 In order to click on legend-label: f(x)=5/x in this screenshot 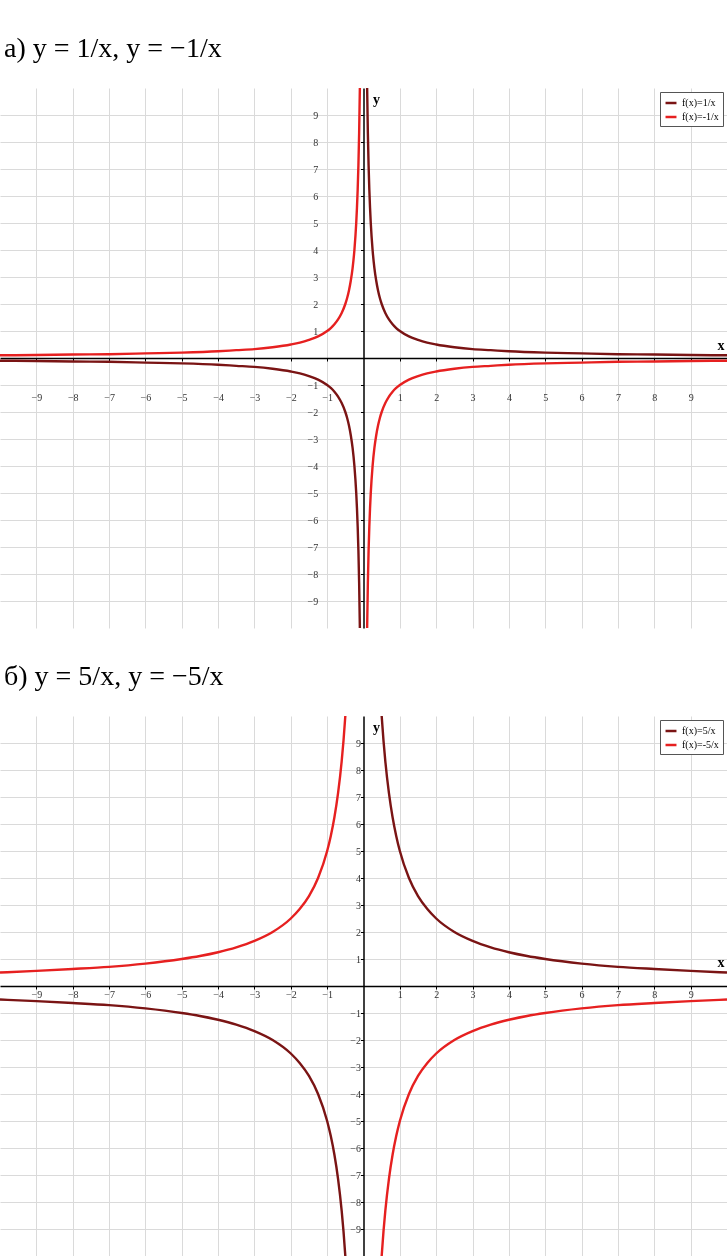, I will do `click(699, 731)`.